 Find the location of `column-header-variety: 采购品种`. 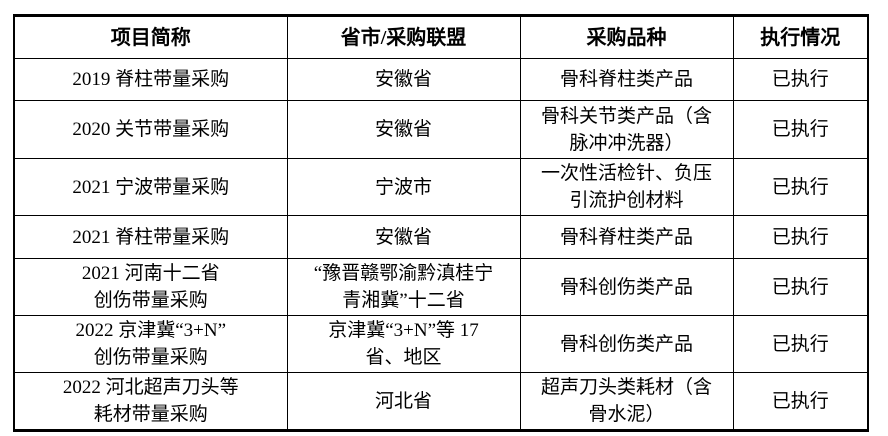

column-header-variety: 采购品种 is located at coordinates (626, 37).